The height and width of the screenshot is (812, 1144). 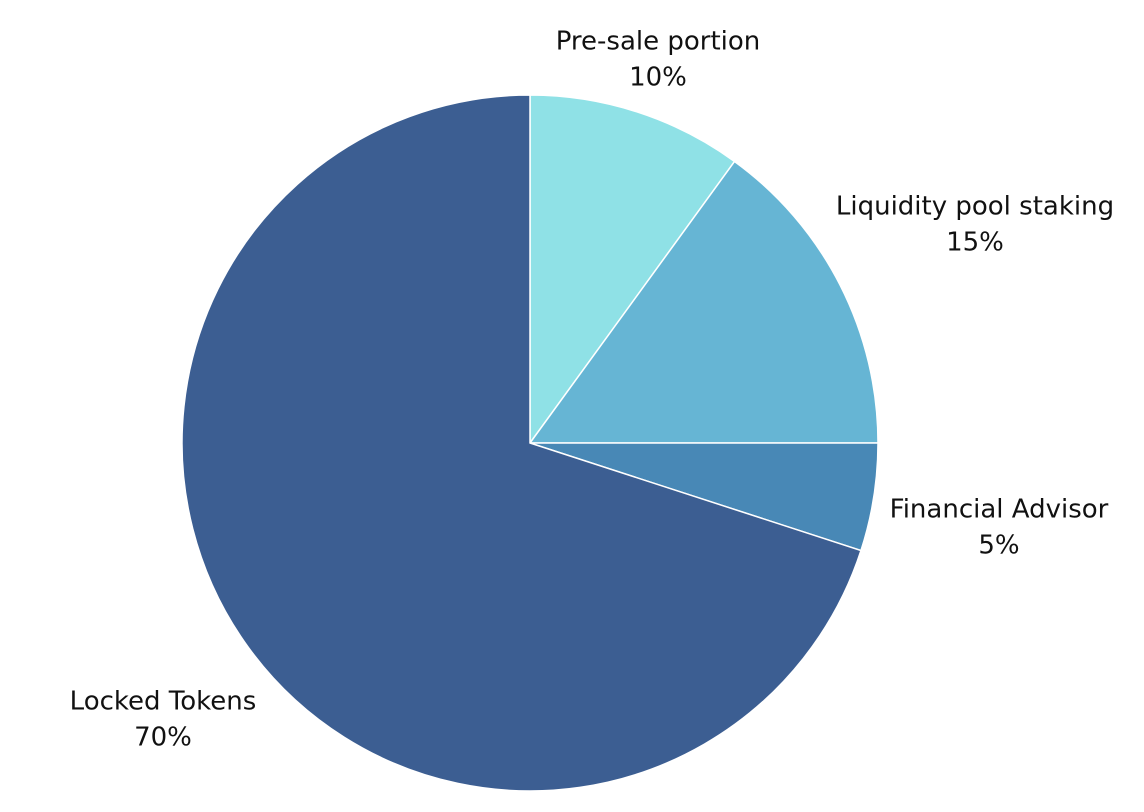 What do you see at coordinates (658, 78) in the screenshot?
I see `slice-value-label-pre-sale-portion: 10%` at bounding box center [658, 78].